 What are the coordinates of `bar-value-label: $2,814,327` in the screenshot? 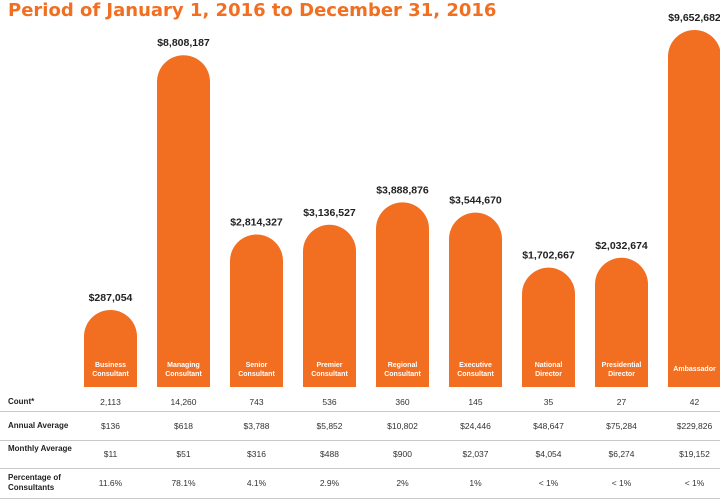 It's located at (256, 222).